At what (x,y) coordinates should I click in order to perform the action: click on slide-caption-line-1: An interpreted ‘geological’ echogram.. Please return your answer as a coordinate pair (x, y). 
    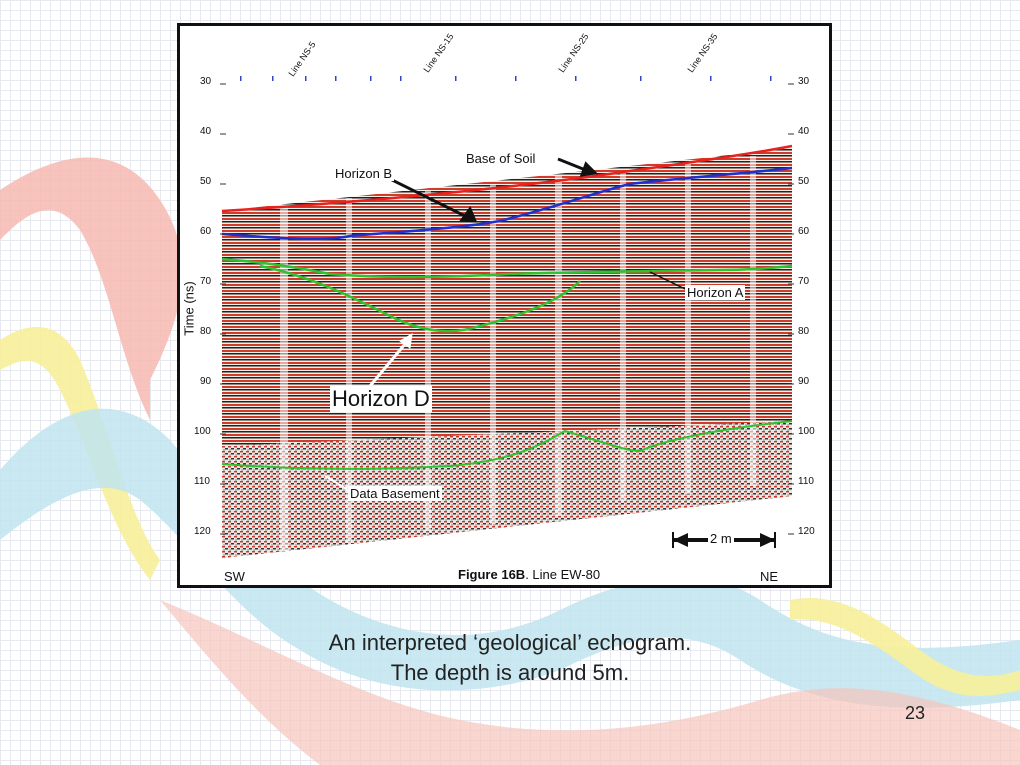
    Looking at the image, I should click on (510, 642).